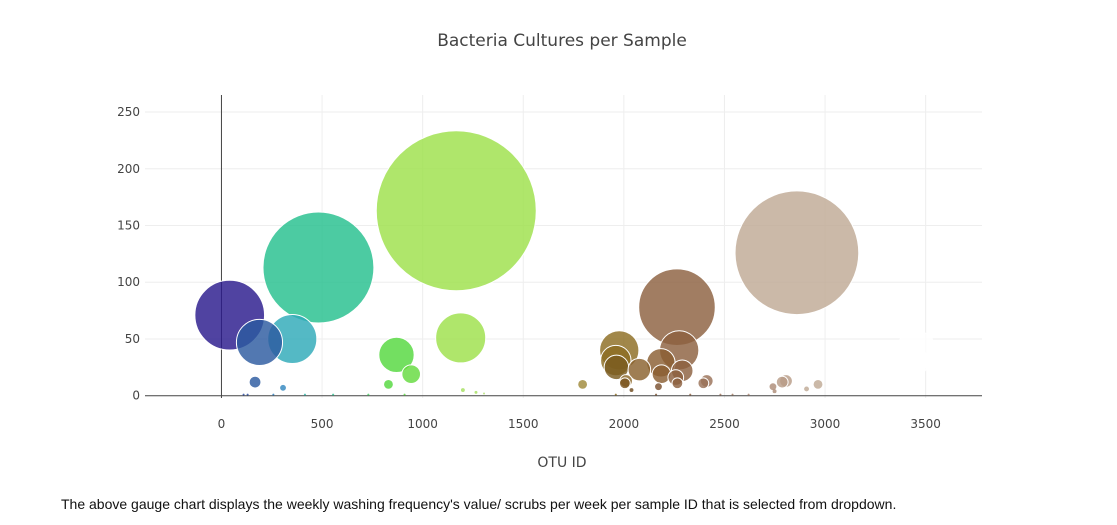 The width and height of the screenshot is (1117, 525). Describe the element at coordinates (128, 112) in the screenshot. I see `y-tick-label: 250` at that location.